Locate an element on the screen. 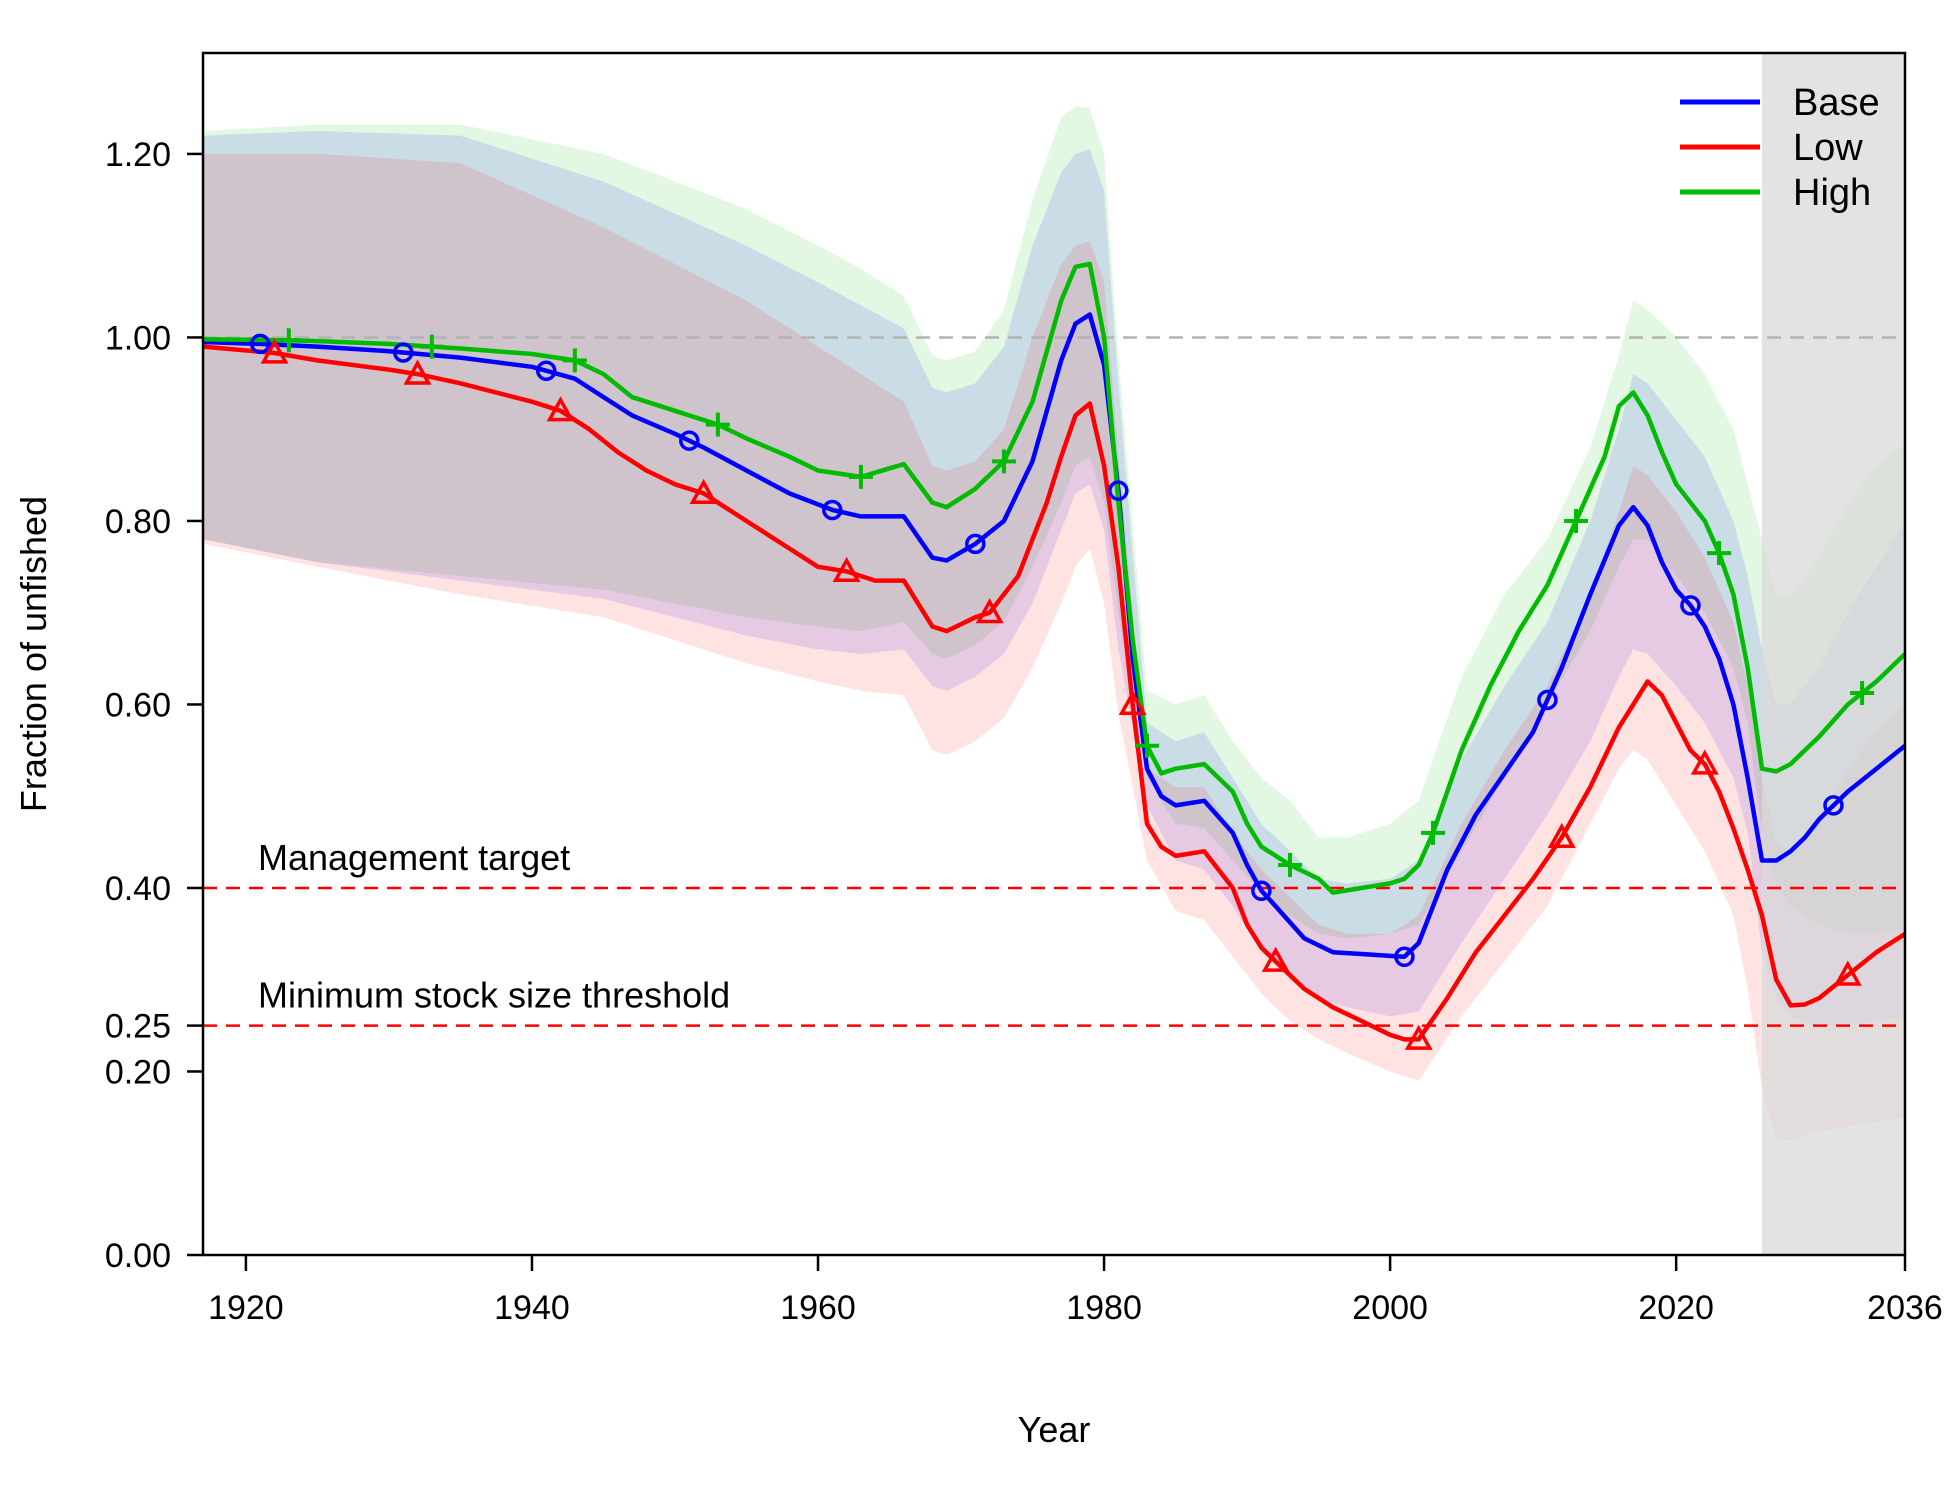 The image size is (1950, 1500). x-tick-label: 1940 is located at coordinates (532, 1308).